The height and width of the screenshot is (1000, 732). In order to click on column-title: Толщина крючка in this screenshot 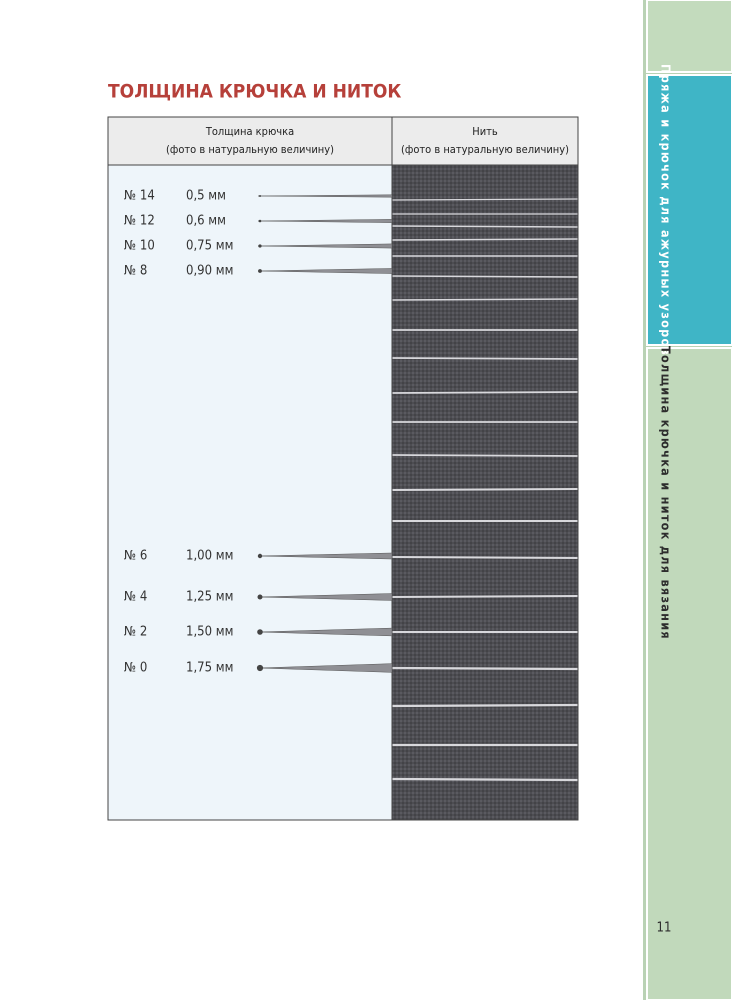, I will do `click(249, 131)`.